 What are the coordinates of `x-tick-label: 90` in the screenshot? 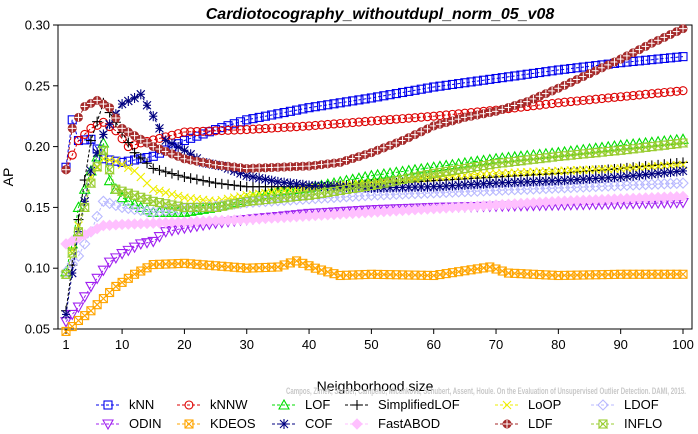 It's located at (620, 344).